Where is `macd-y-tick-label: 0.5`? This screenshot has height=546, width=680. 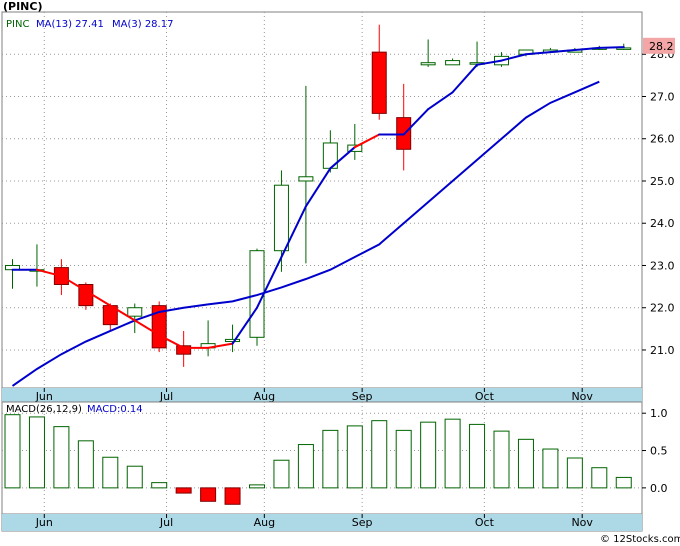
macd-y-tick-label: 0.5 is located at coordinates (659, 451).